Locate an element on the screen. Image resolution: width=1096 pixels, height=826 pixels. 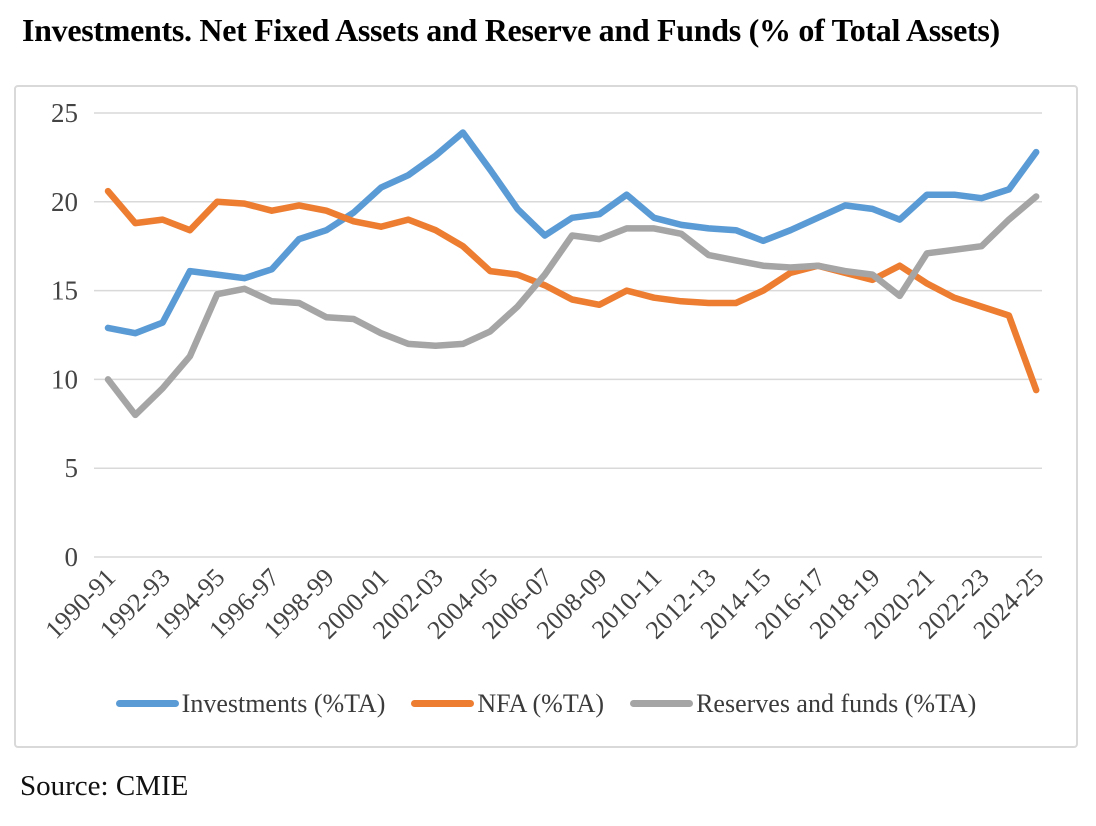
y-tick-label: 10 is located at coordinates (64, 379).